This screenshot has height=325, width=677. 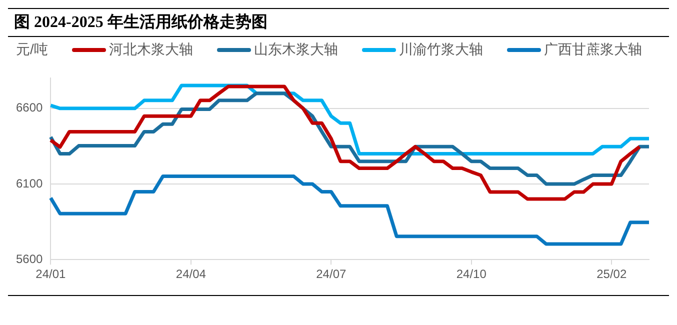 I want to click on legend-label: 川渝竹浆大轴, so click(x=440, y=50).